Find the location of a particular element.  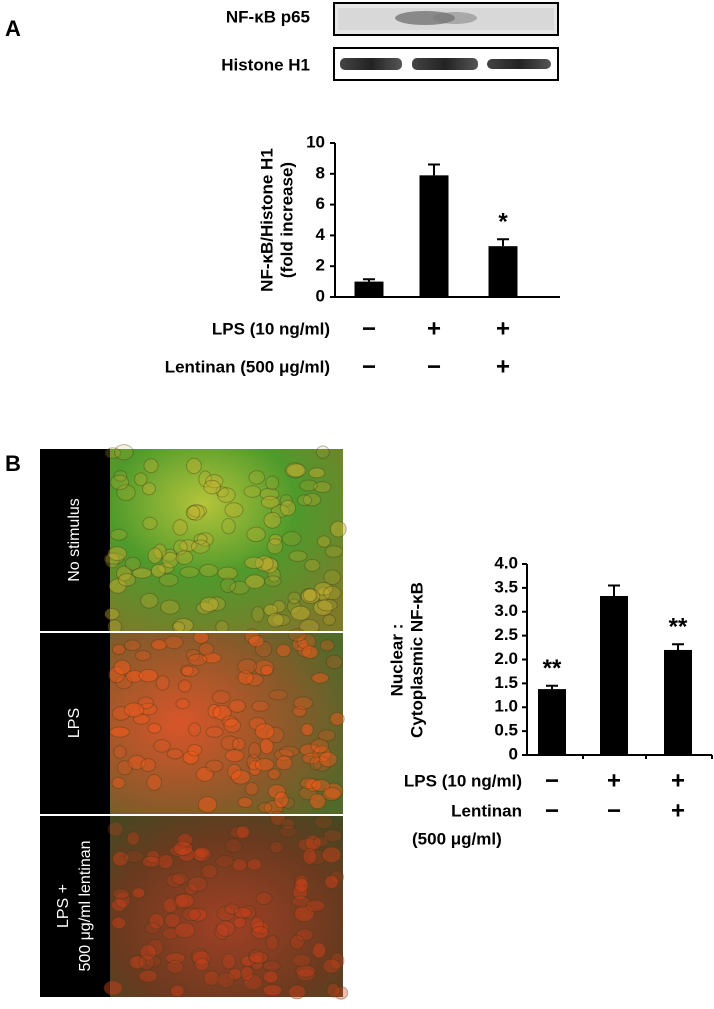

y-axis-label: Nuclear : is located at coordinates (396, 660).